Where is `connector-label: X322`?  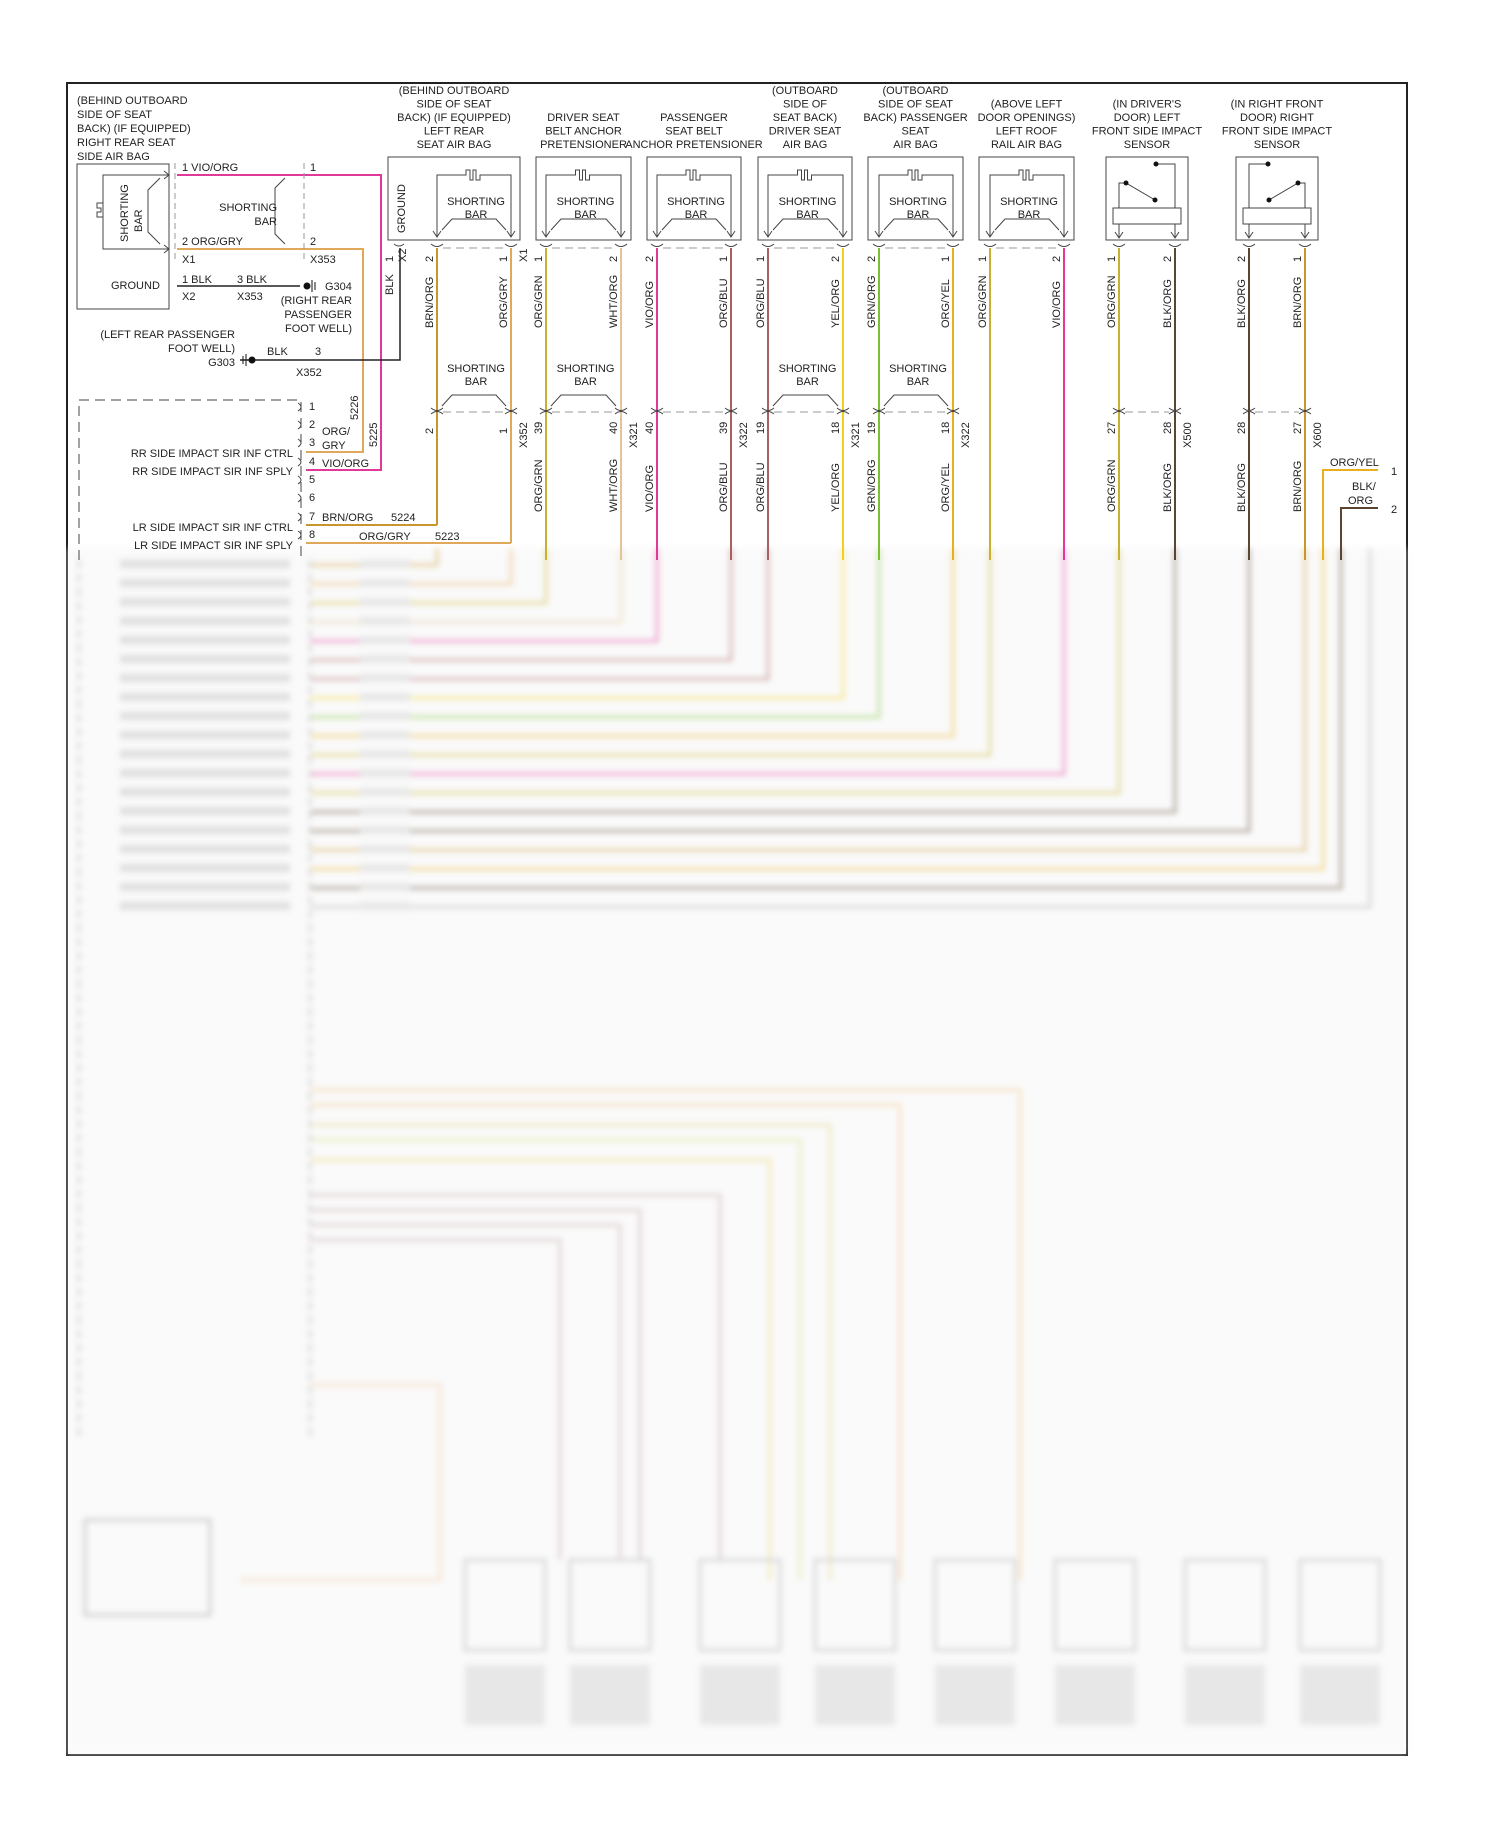
connector-label: X322 is located at coordinates (744, 435).